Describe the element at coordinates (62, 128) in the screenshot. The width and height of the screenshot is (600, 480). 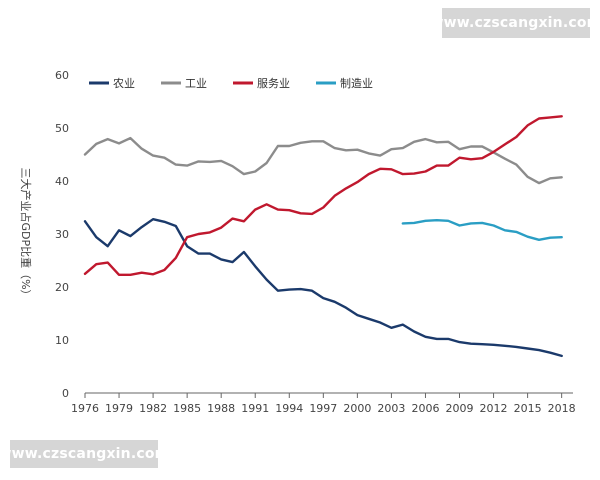
I see `y-tick-label: 50` at that location.